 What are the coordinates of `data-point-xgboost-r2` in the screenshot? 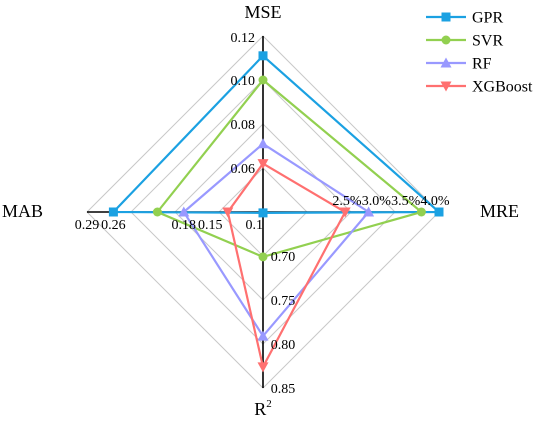 It's located at (263, 367).